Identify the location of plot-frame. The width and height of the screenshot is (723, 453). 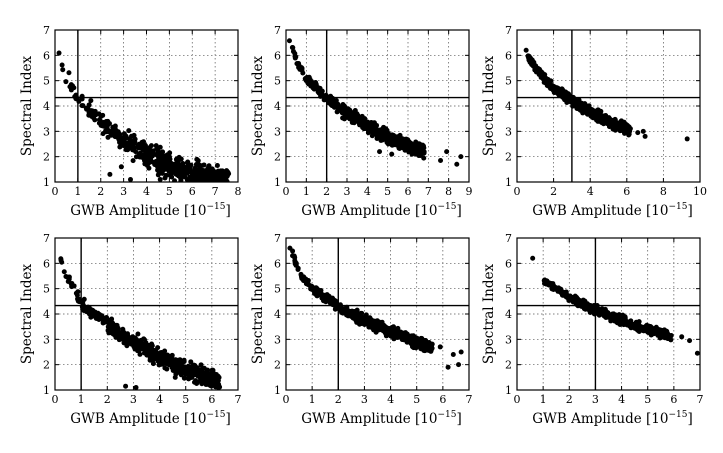
(608, 106).